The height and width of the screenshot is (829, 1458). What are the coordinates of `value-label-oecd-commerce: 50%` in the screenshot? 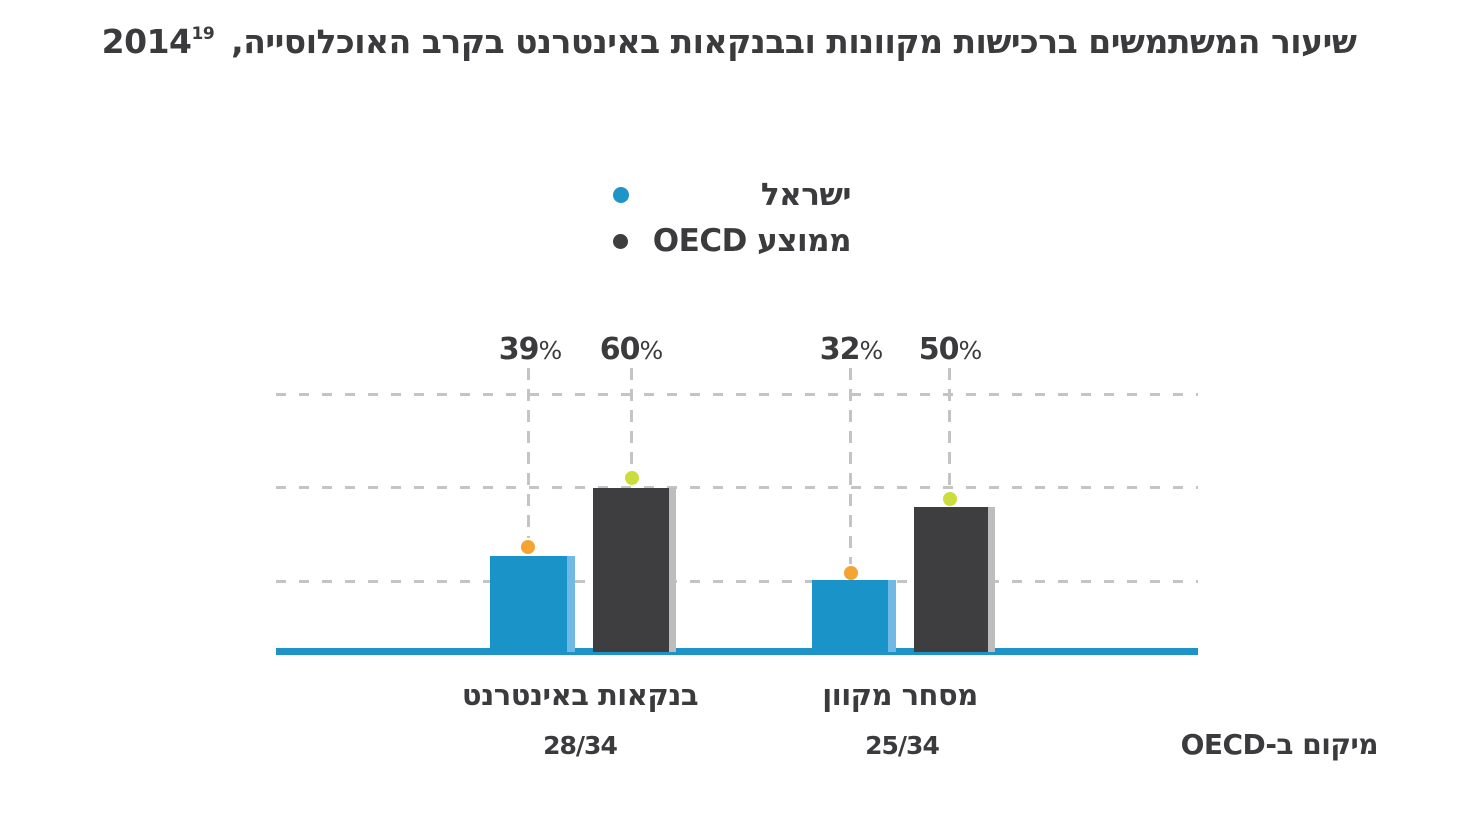 It's located at (950, 349).